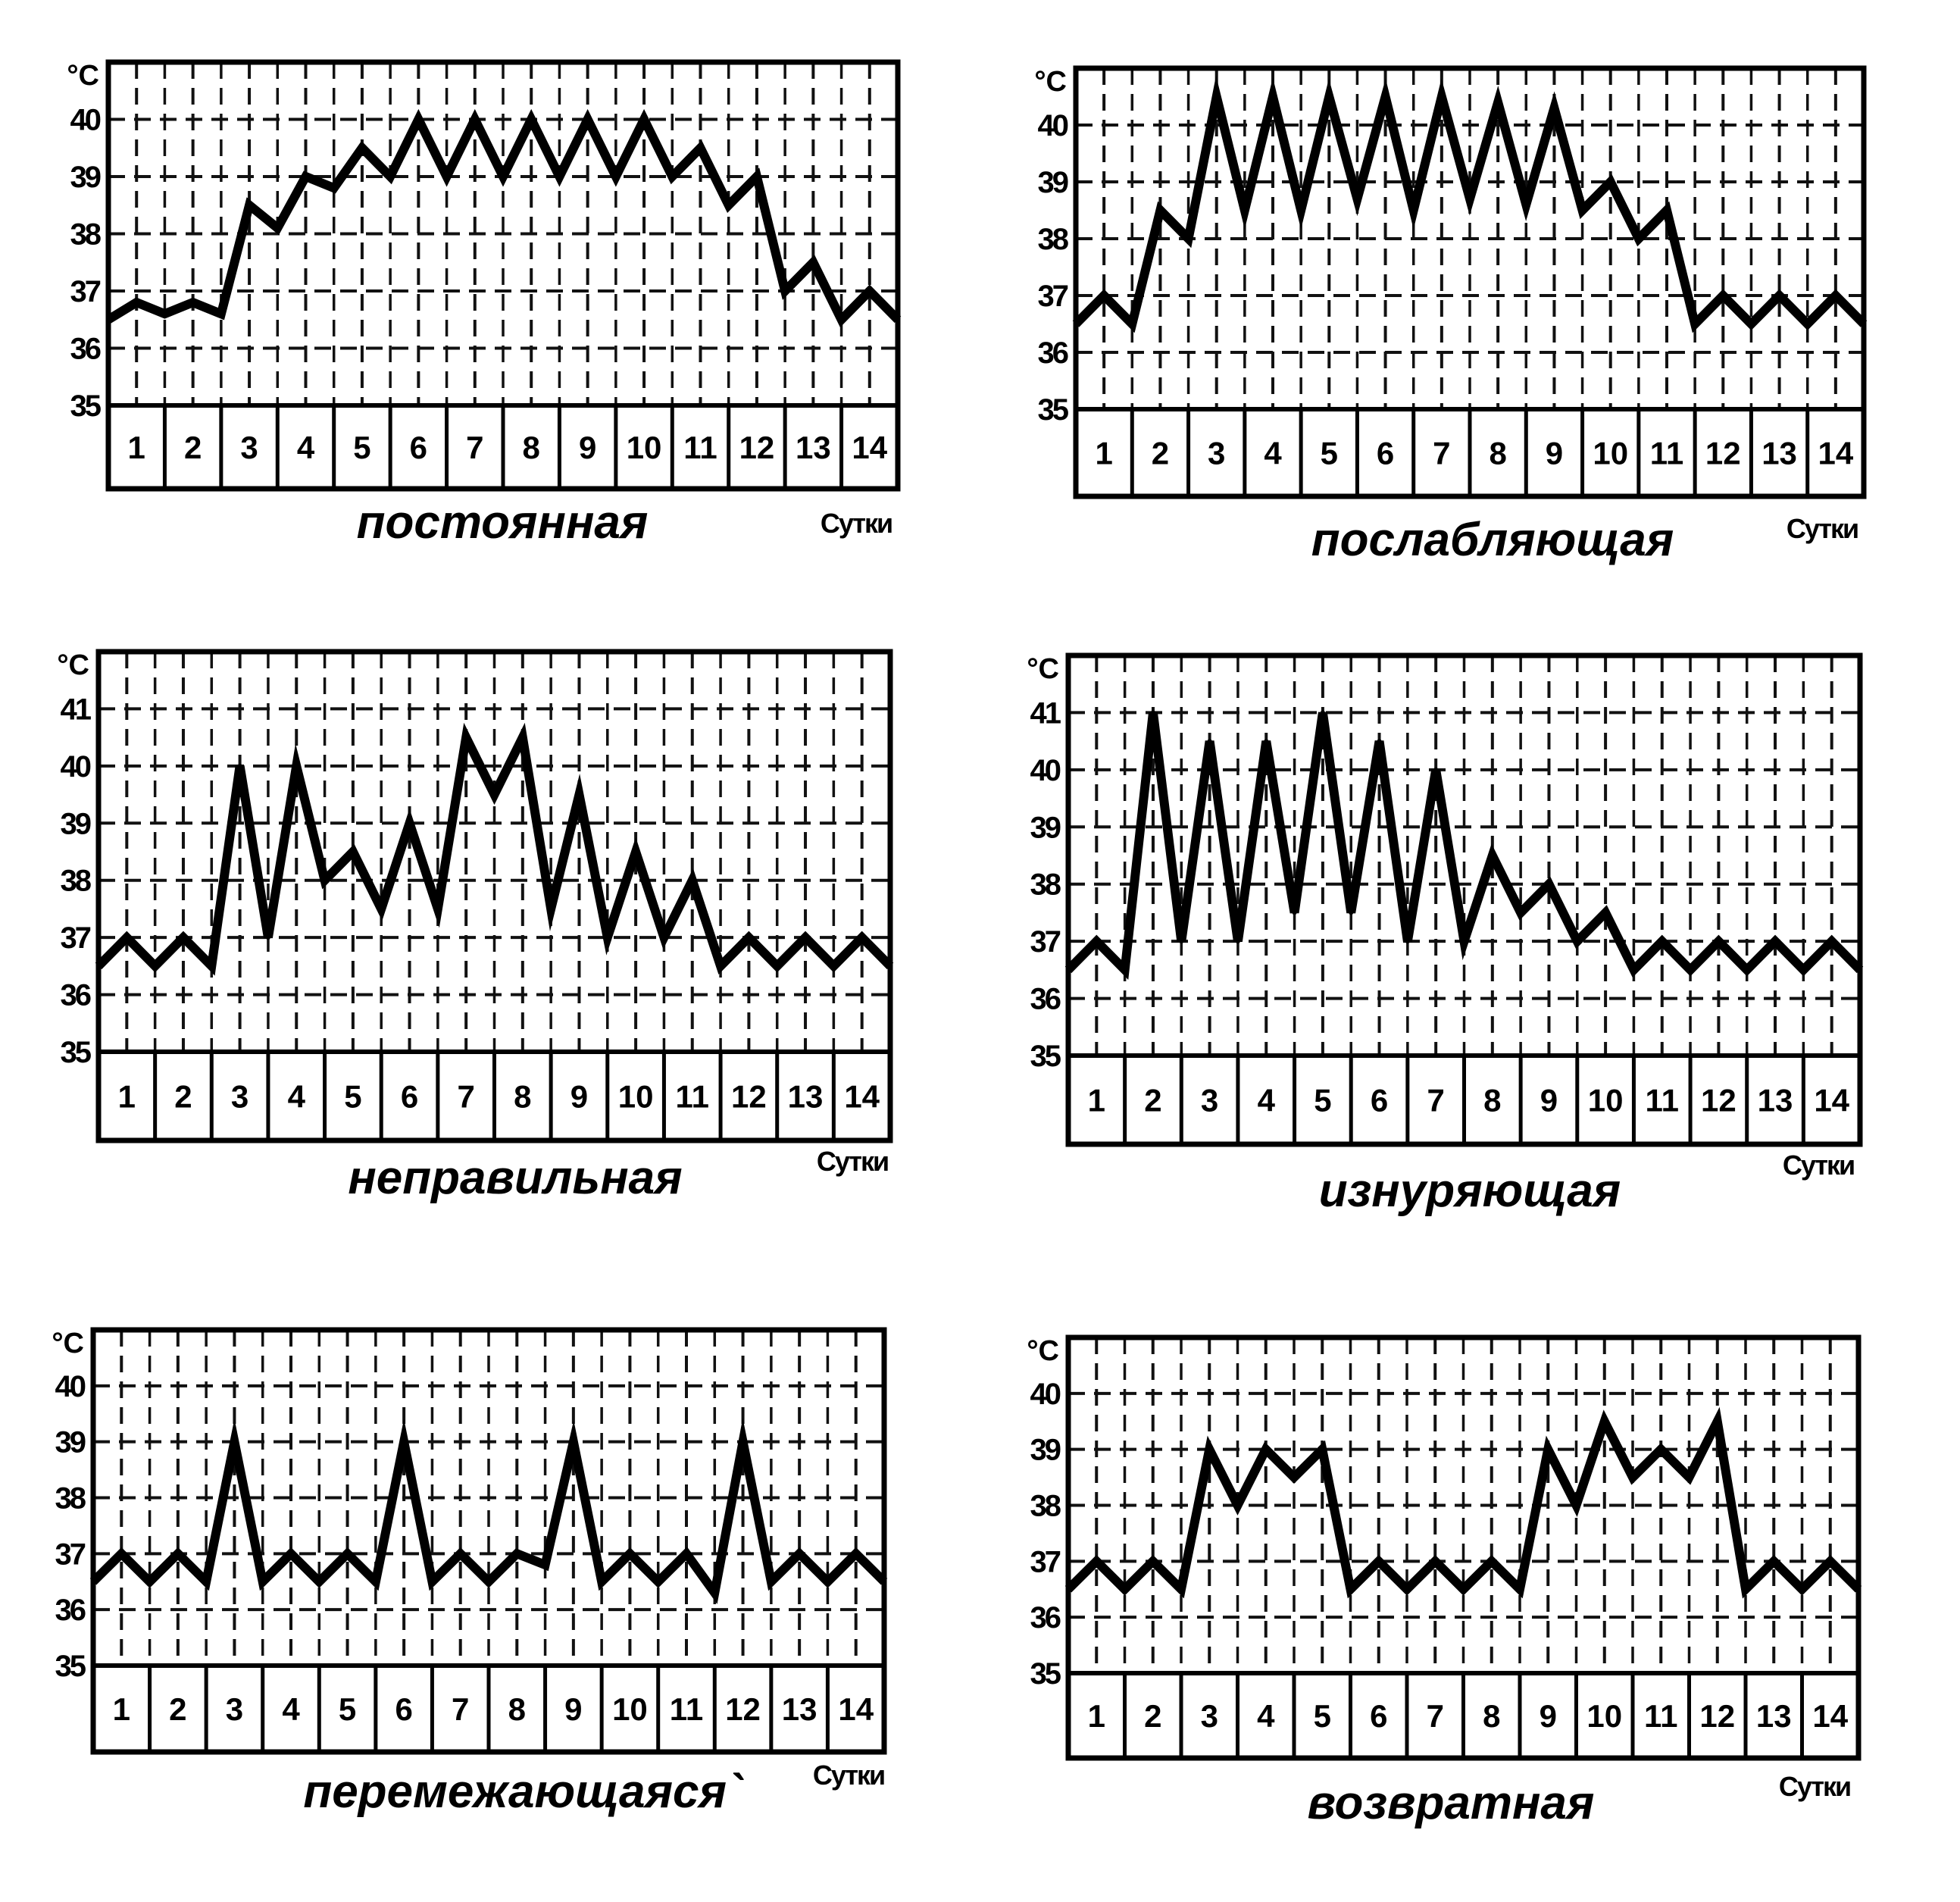 The width and height of the screenshot is (1960, 1902). I want to click on x-tick-label: 2, so click(193, 447).